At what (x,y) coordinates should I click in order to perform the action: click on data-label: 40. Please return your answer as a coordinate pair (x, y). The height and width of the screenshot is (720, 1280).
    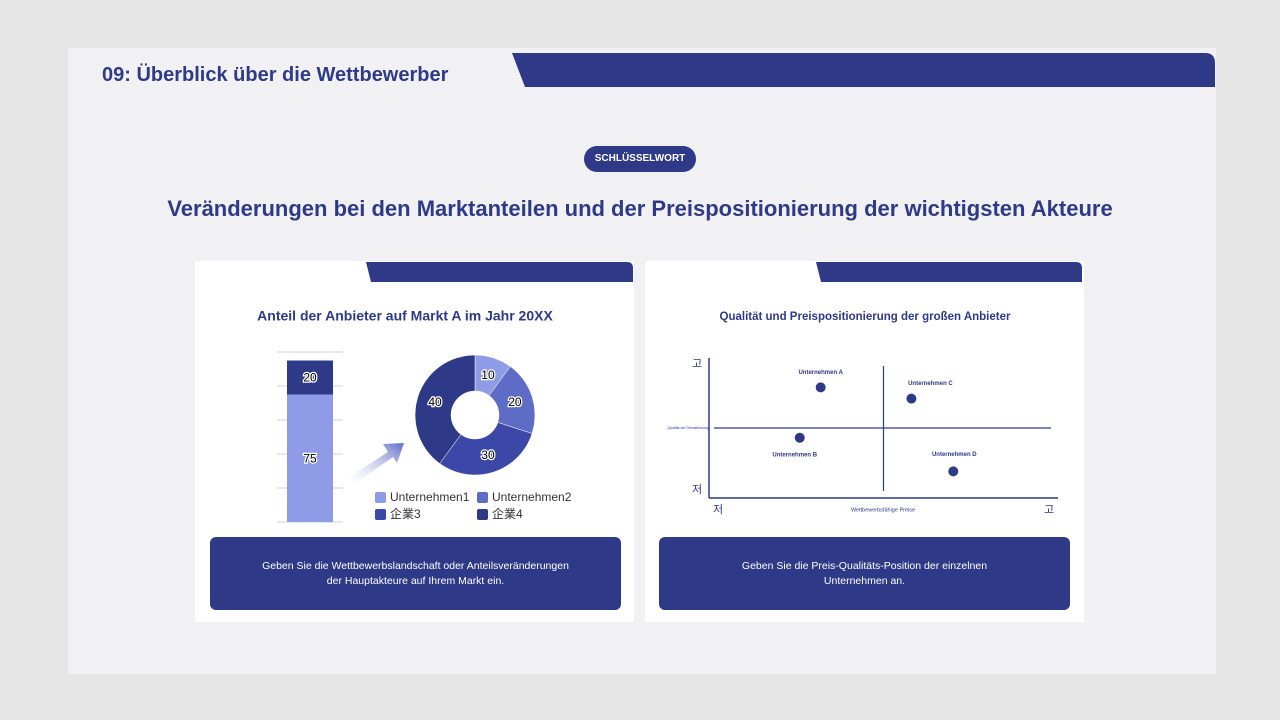
    Looking at the image, I should click on (435, 402).